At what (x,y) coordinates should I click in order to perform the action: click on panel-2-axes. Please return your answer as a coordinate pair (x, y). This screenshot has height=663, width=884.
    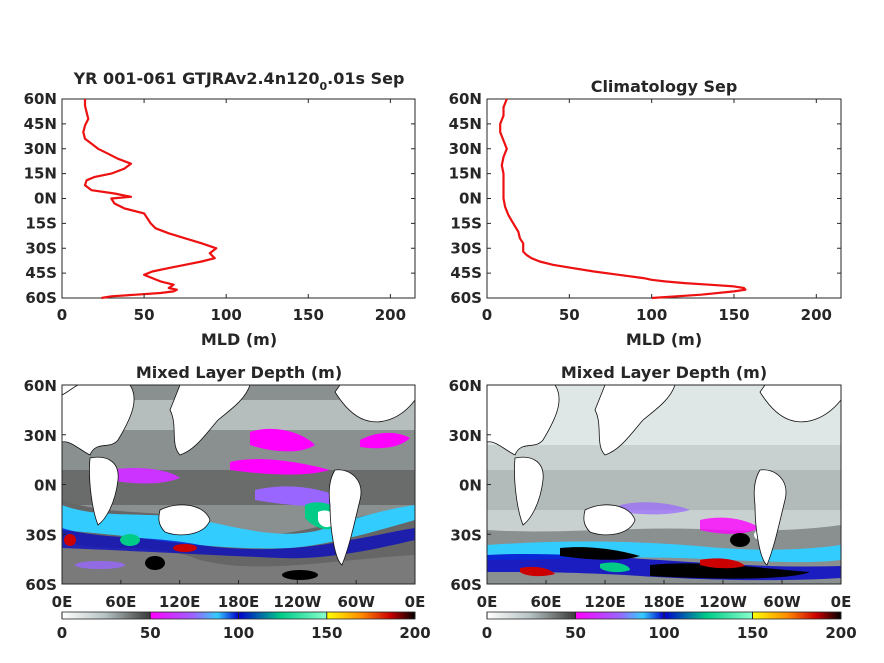
    Looking at the image, I should click on (664, 198).